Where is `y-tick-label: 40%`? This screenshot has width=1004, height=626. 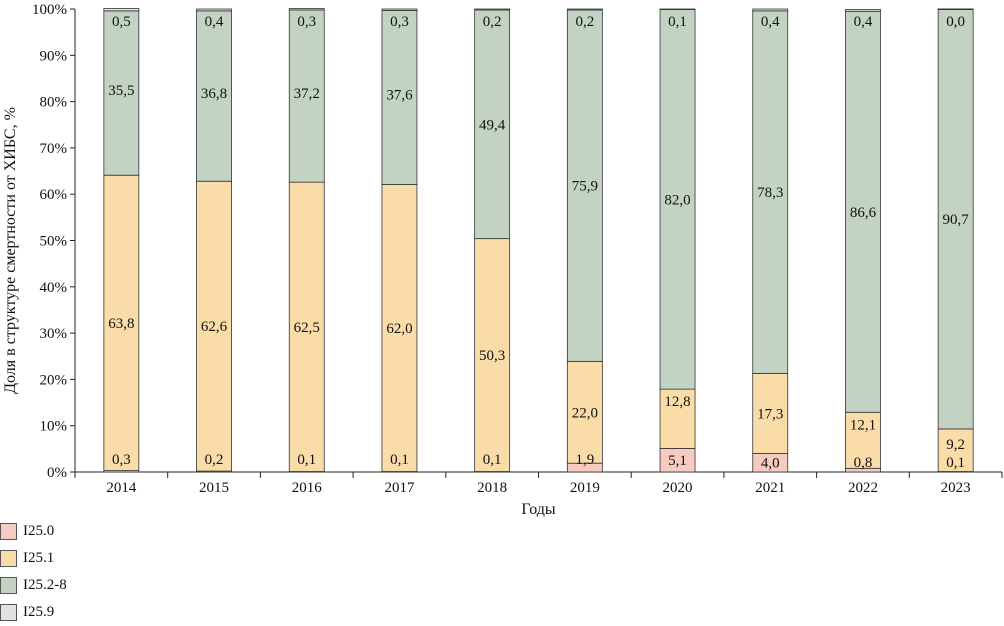 y-tick-label: 40% is located at coordinates (54, 288).